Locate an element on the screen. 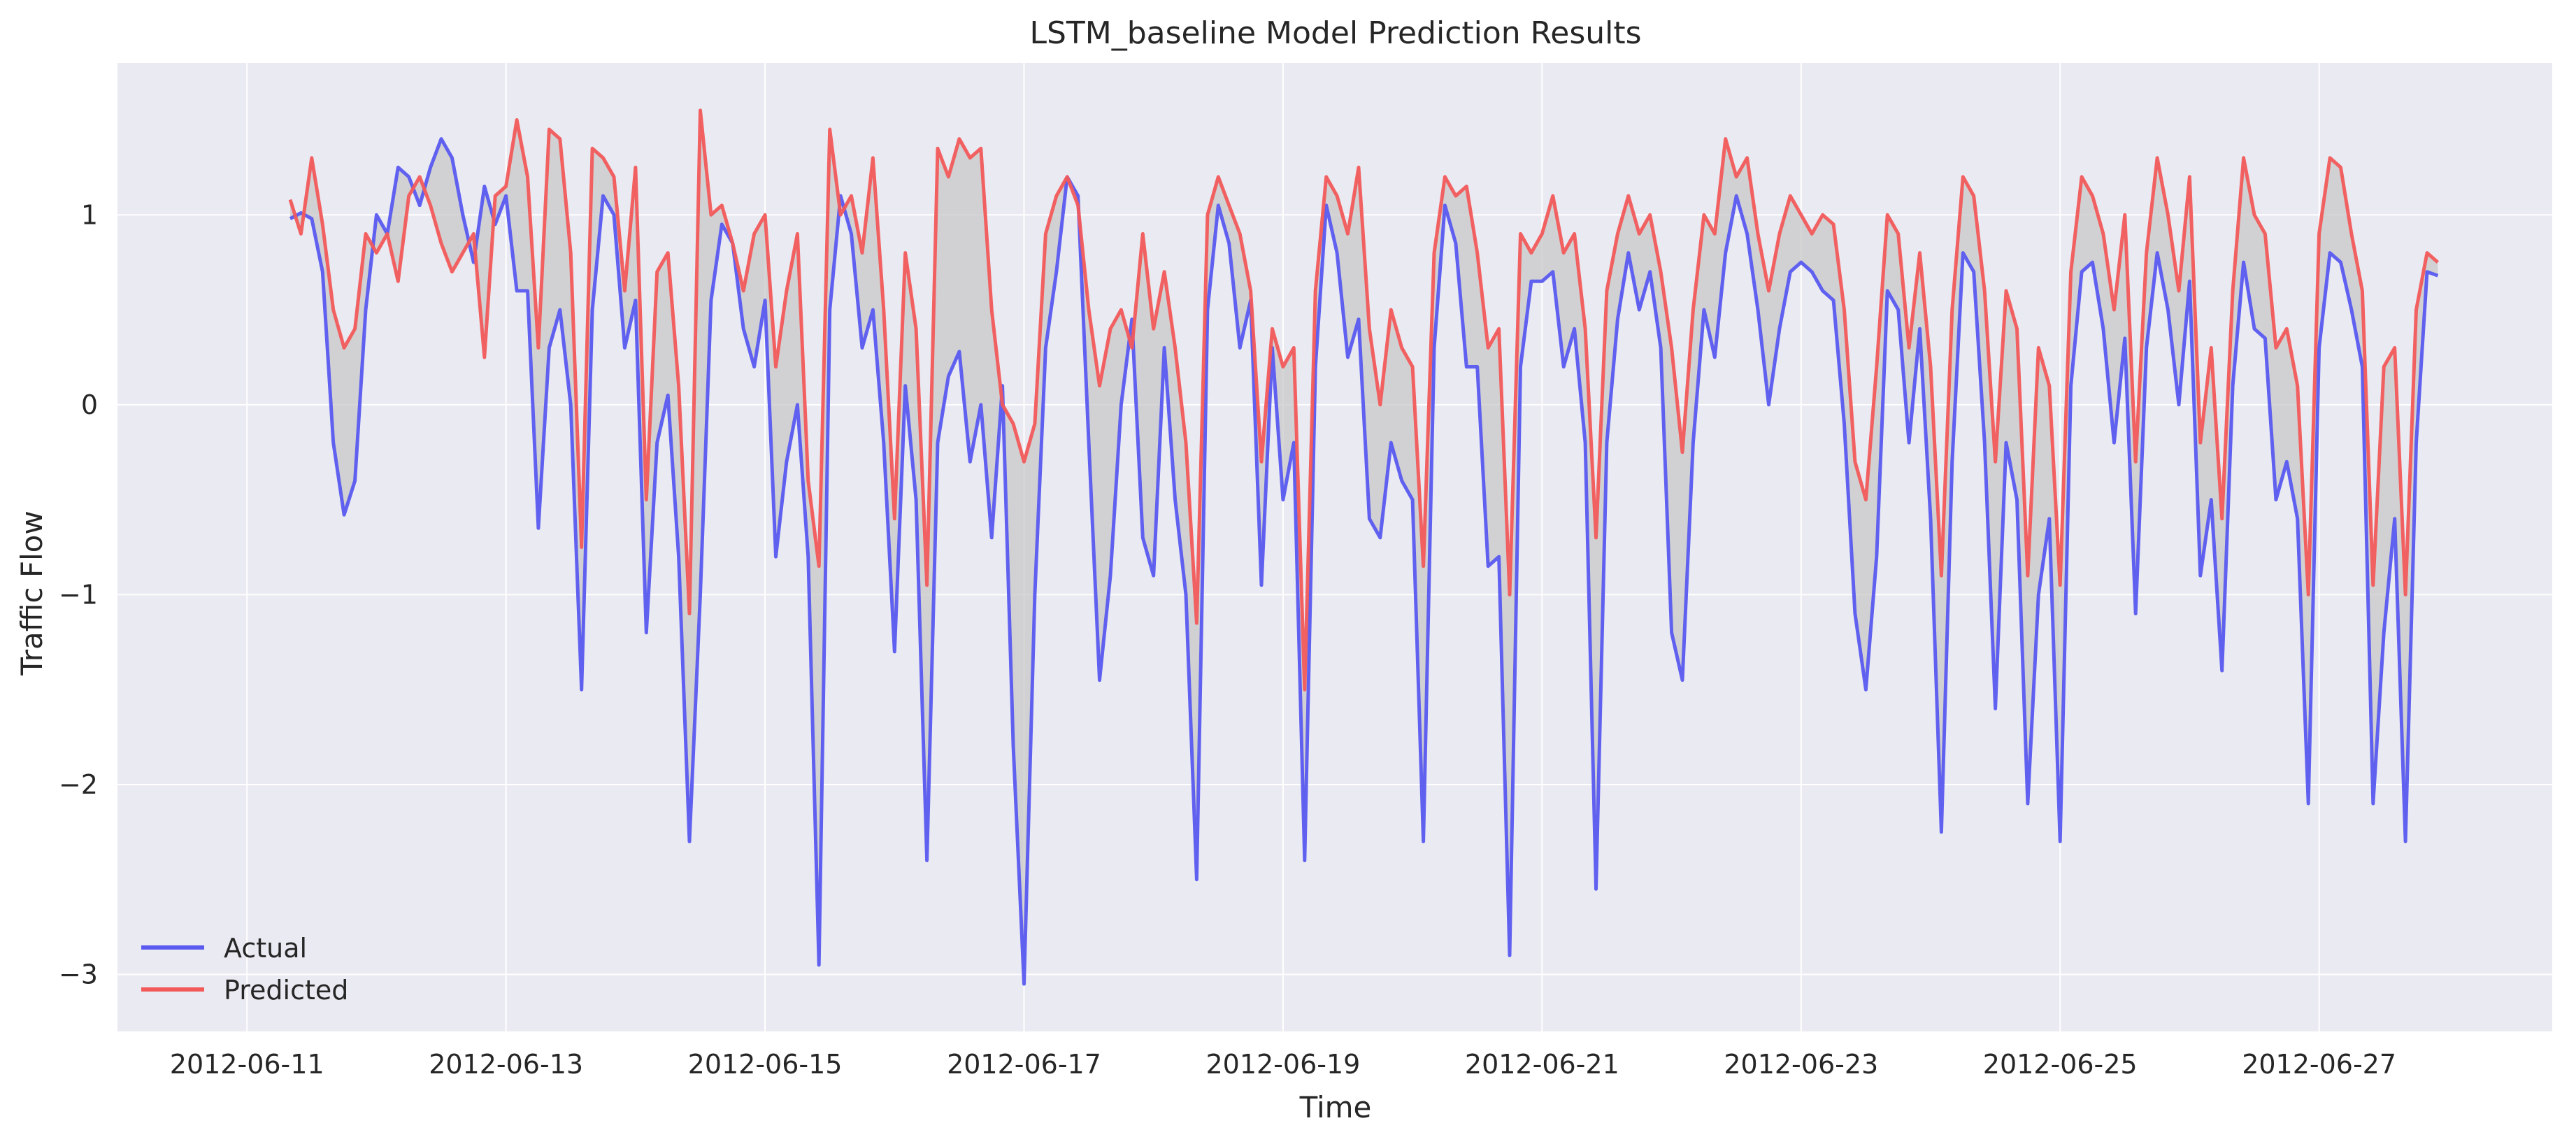 The height and width of the screenshot is (1144, 2576). y-axis-ticks: 1 0 −1 −2 −3 is located at coordinates (78, 594).